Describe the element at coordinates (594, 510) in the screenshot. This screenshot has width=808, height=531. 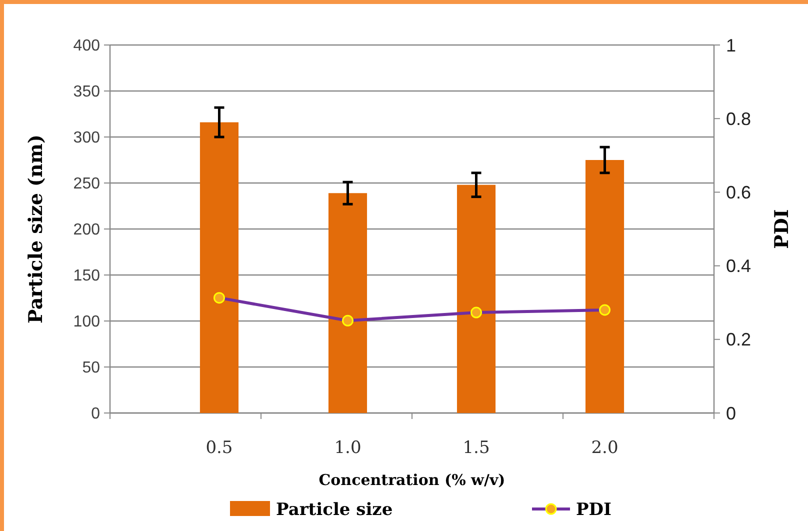
I see `legend-label: PDI` at that location.